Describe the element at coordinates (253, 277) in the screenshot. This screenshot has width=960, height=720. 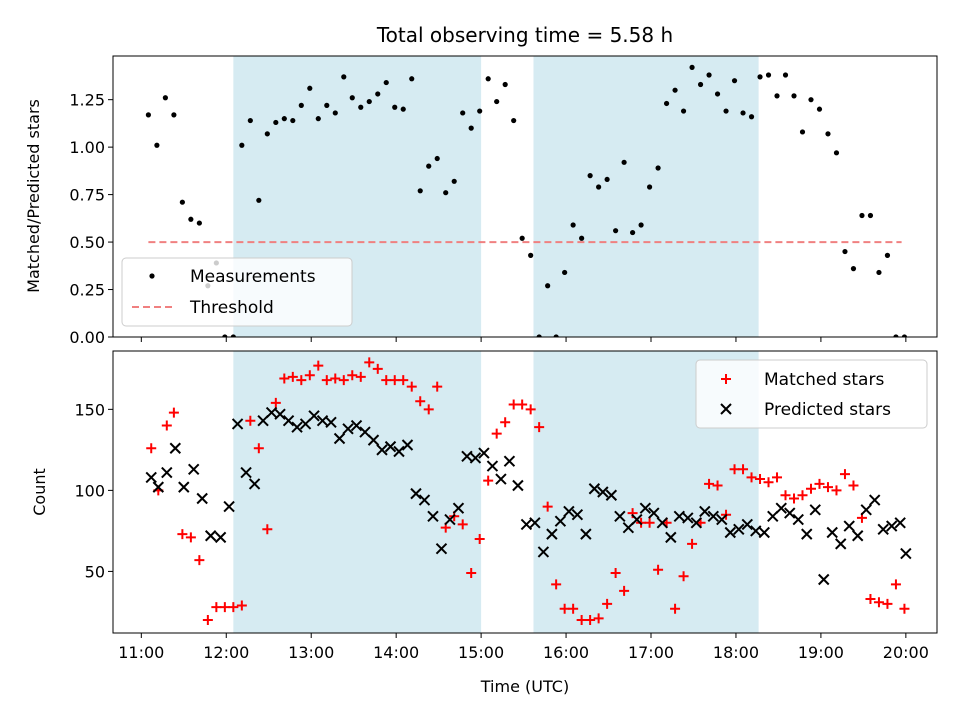
I see `legend-measurements-label: Measurements` at that location.